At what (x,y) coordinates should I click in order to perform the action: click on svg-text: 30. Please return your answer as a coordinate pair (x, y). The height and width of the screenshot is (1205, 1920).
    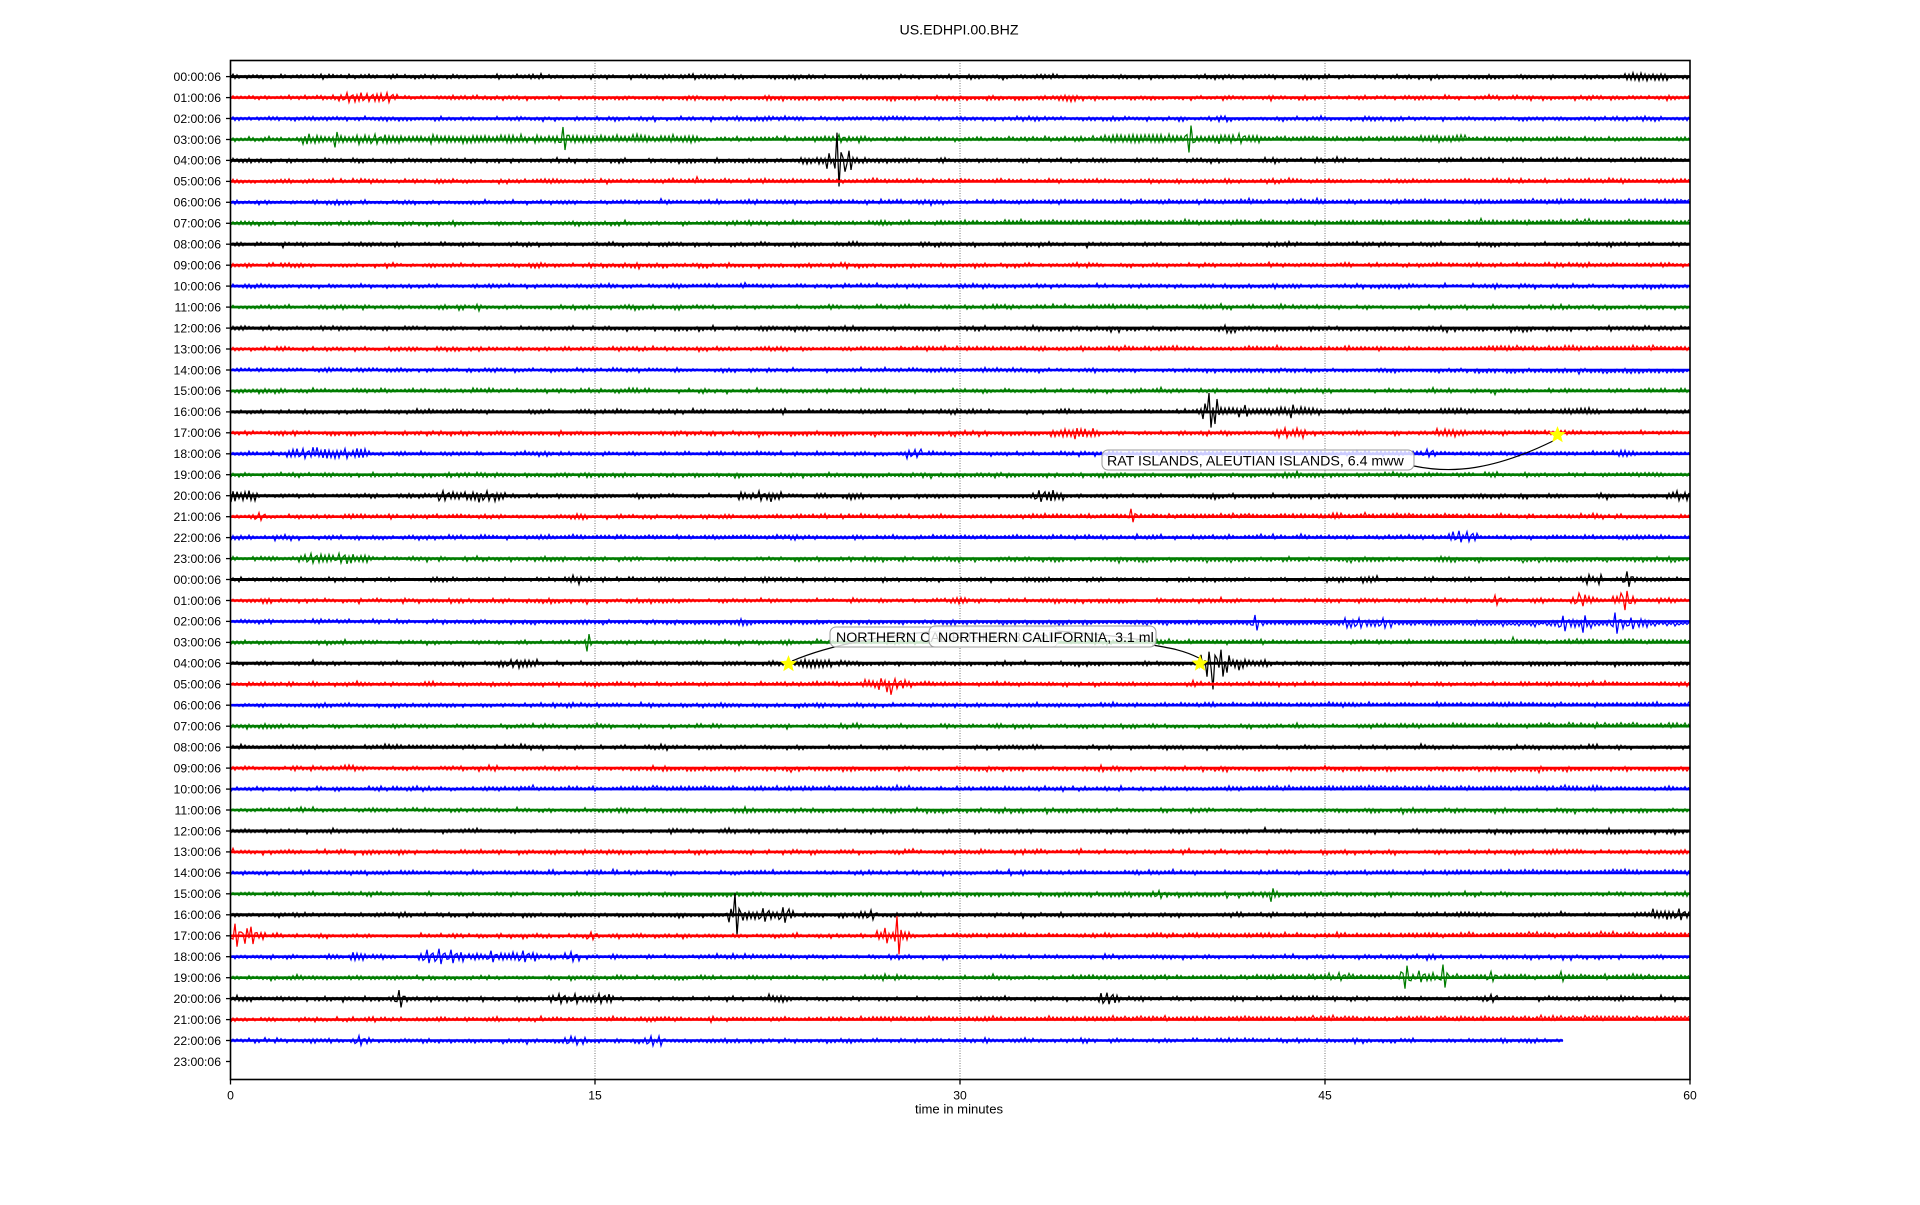
    Looking at the image, I should click on (960, 1096).